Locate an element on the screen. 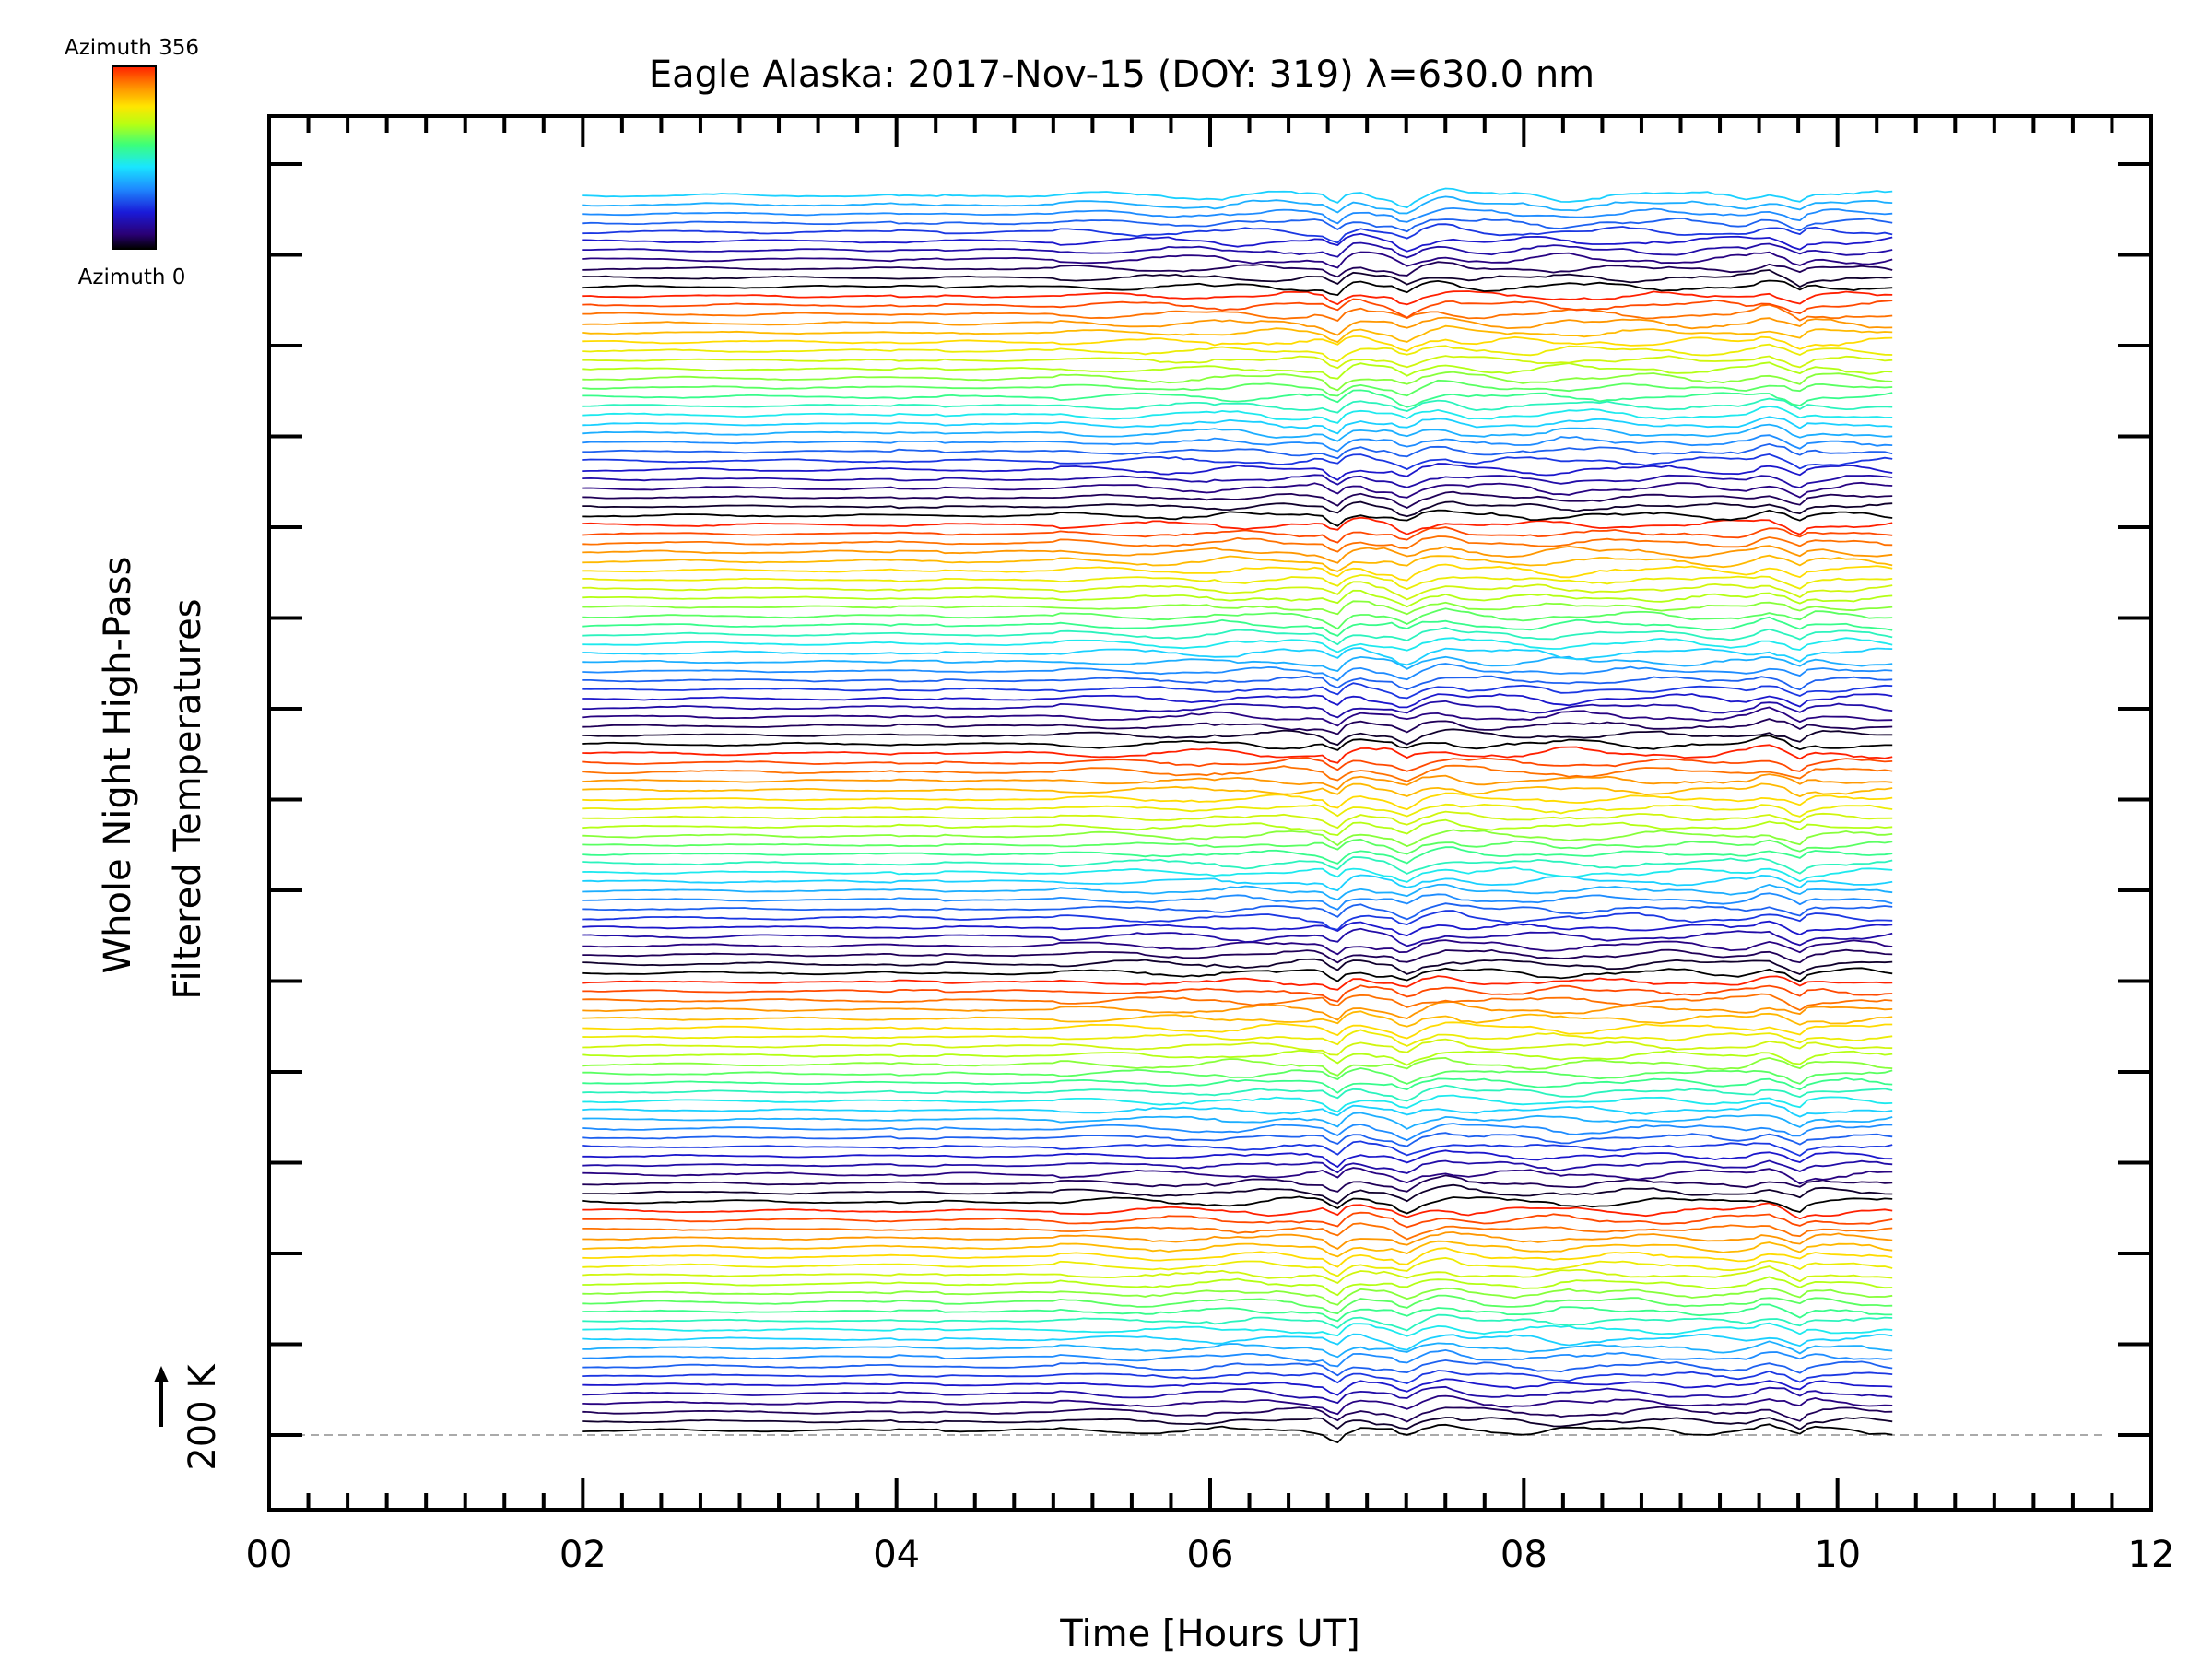 Image resolution: width=2212 pixels, height=1659 pixels. colorbar is located at coordinates (134, 157).